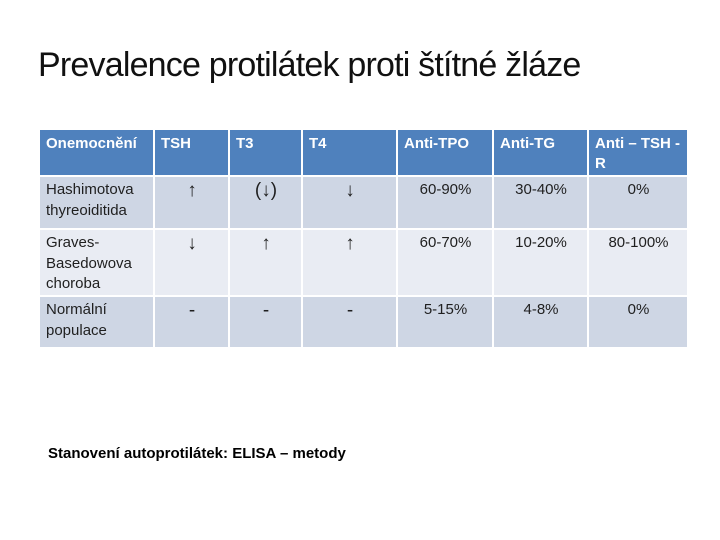  Describe the element at coordinates (197, 453) in the screenshot. I see `footnote: Stanovení autoprotilátek: ELISA – metody` at that location.